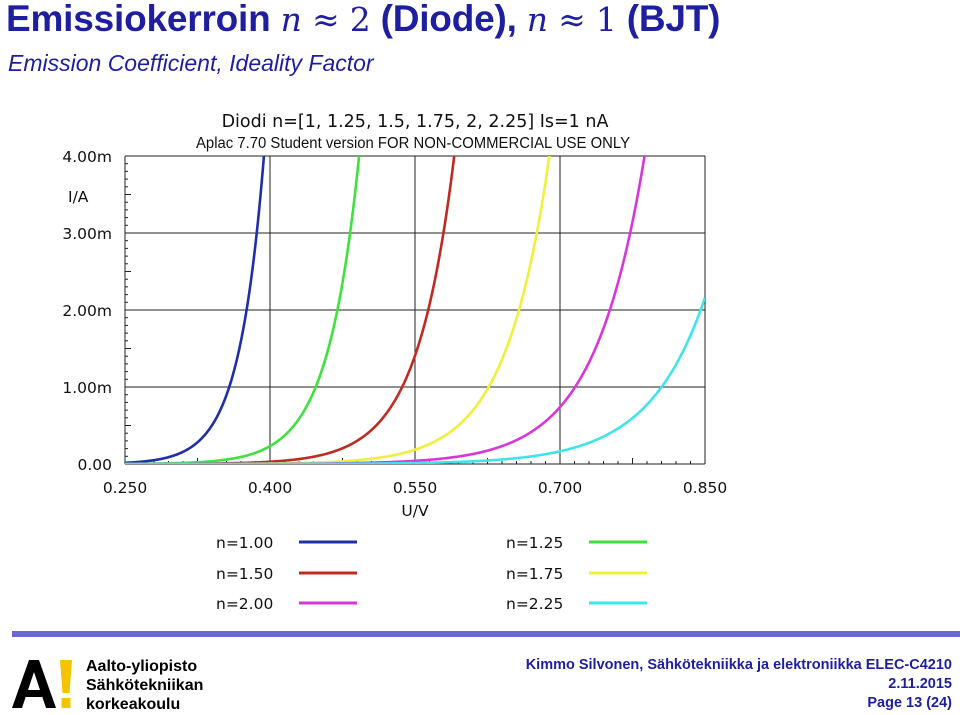 The height and width of the screenshot is (715, 960). What do you see at coordinates (582, 19) in the screenshot?
I see `title-approx-bjt: ≈ 1` at bounding box center [582, 19].